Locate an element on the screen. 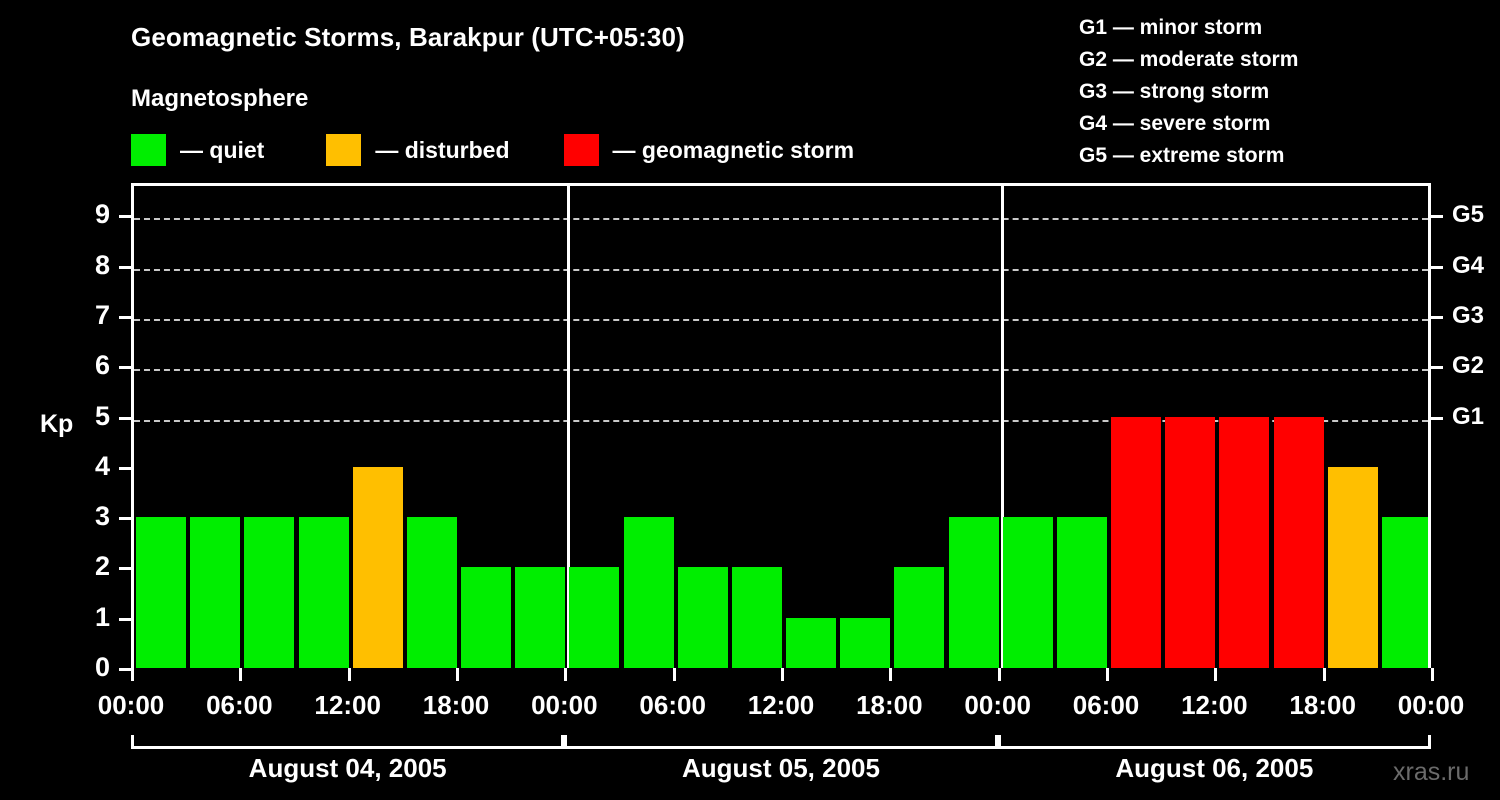  g-scale-line-g2: G2 — moderate storm is located at coordinates (1189, 59).